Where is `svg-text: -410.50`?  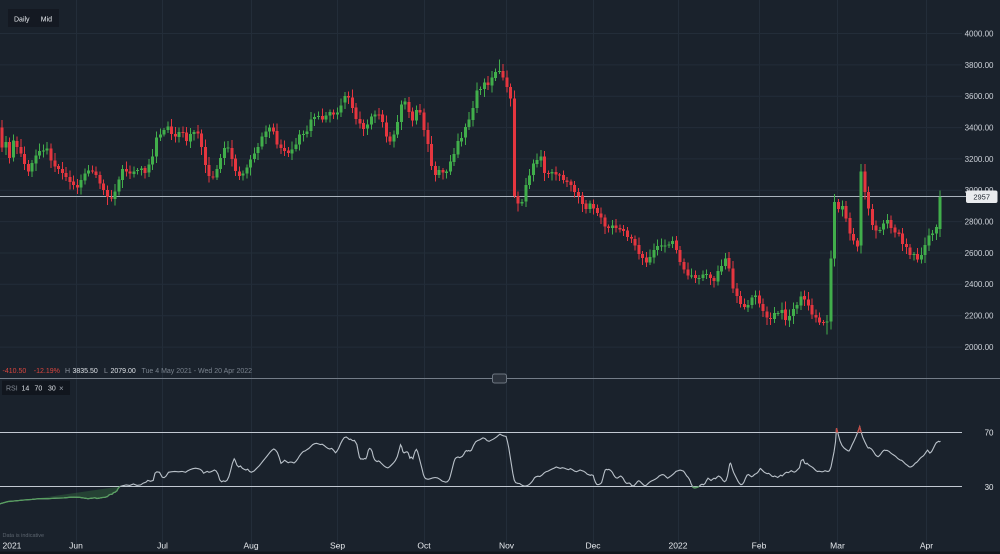 svg-text: -410.50 is located at coordinates (15, 371).